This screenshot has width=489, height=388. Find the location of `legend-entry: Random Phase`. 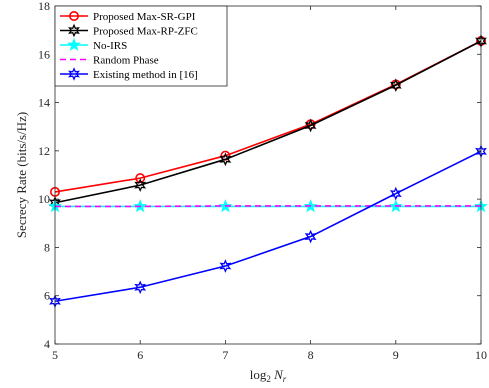

legend-entry: Random Phase is located at coordinates (109, 61).